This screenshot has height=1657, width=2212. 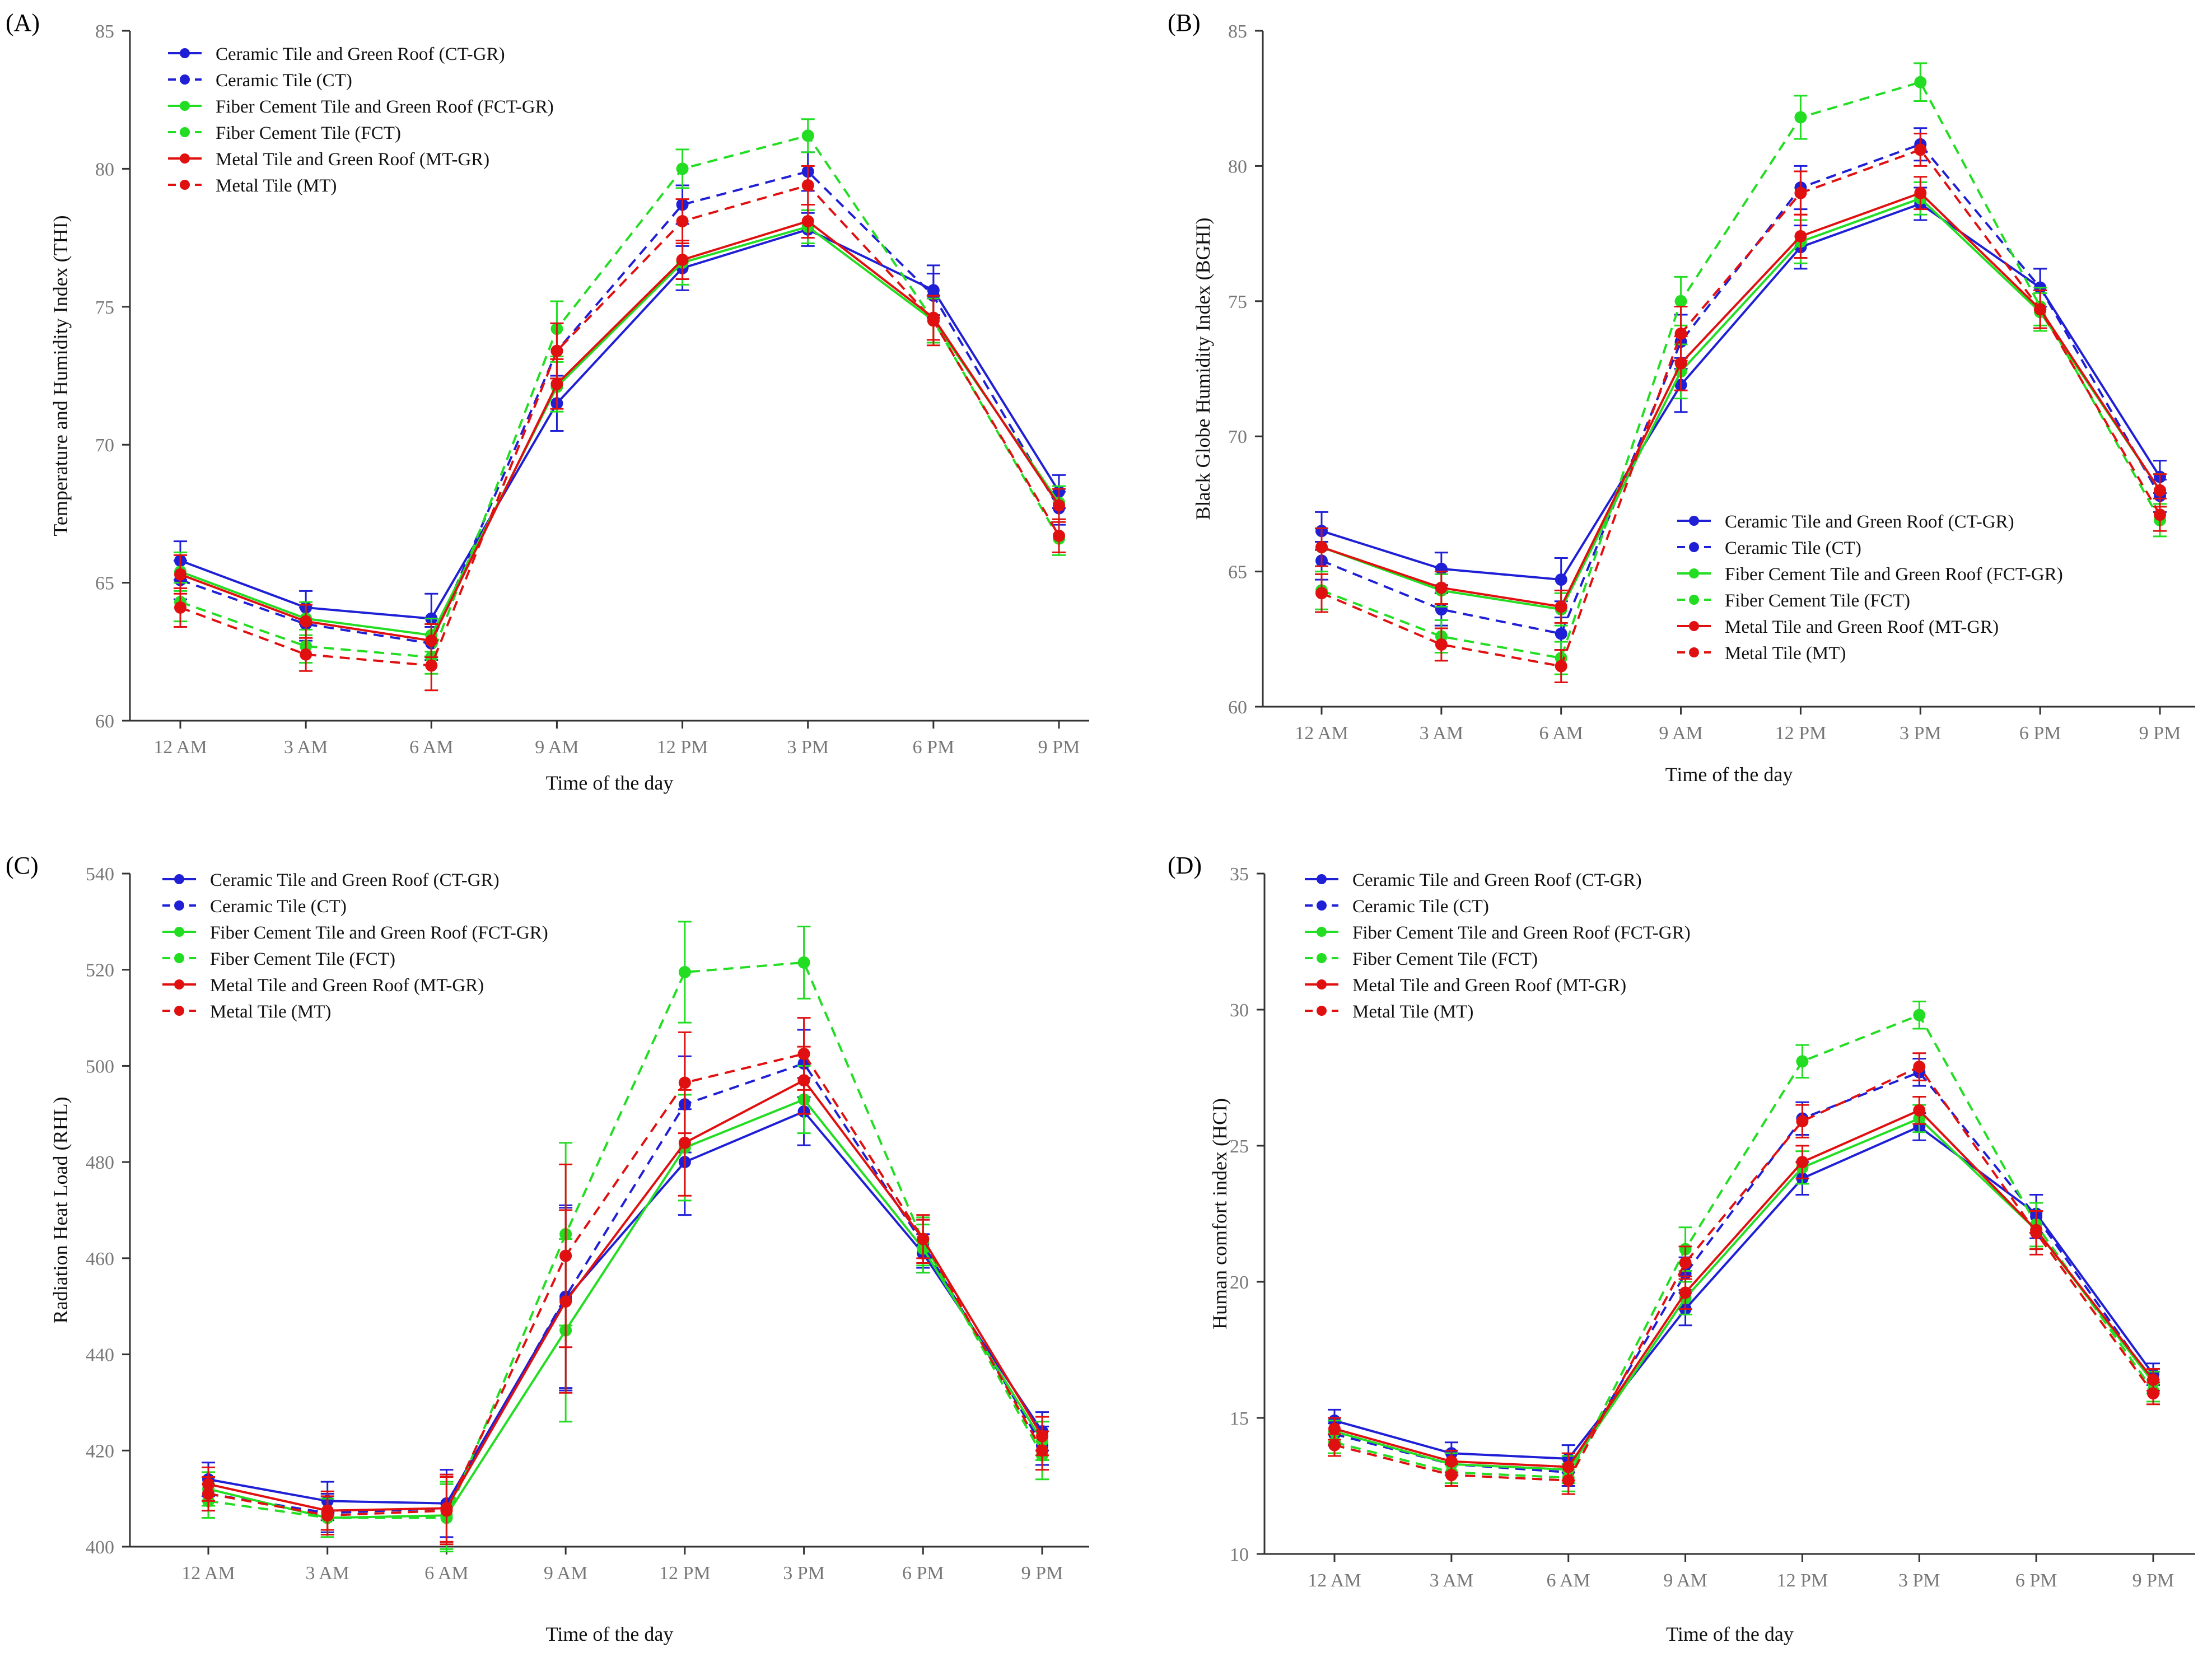 I want to click on y-tick-label: 520, so click(x=100, y=971).